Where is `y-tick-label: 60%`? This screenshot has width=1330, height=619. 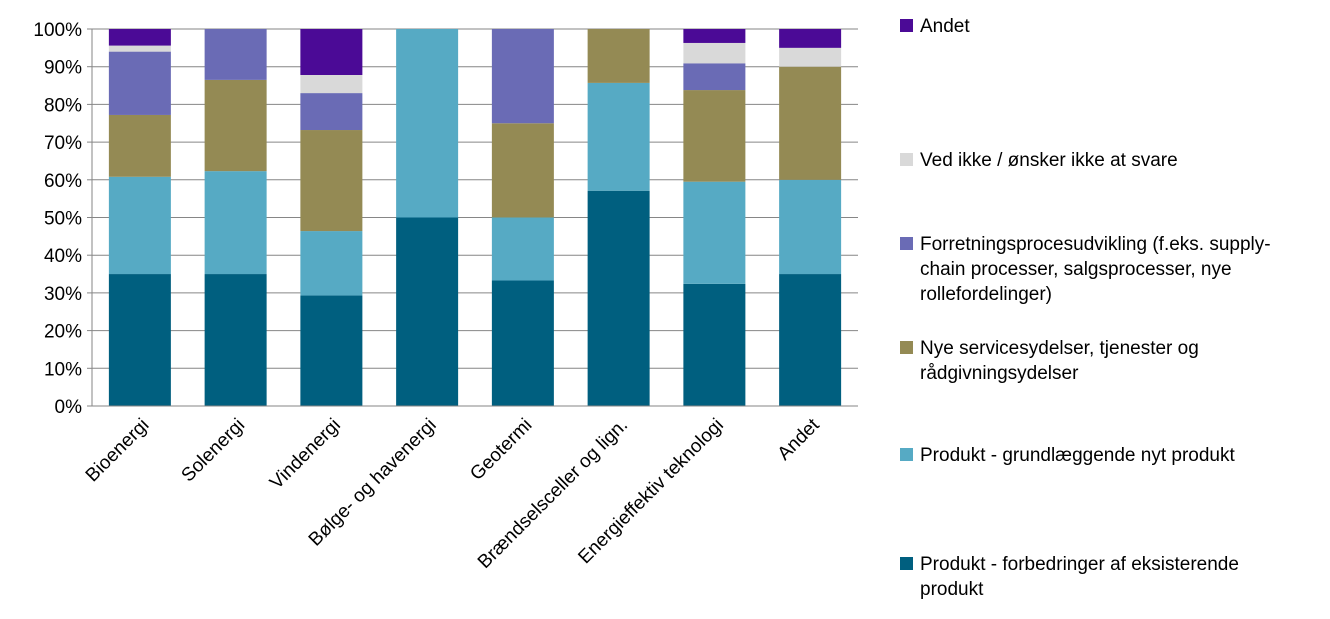
y-tick-label: 60% is located at coordinates (63, 181).